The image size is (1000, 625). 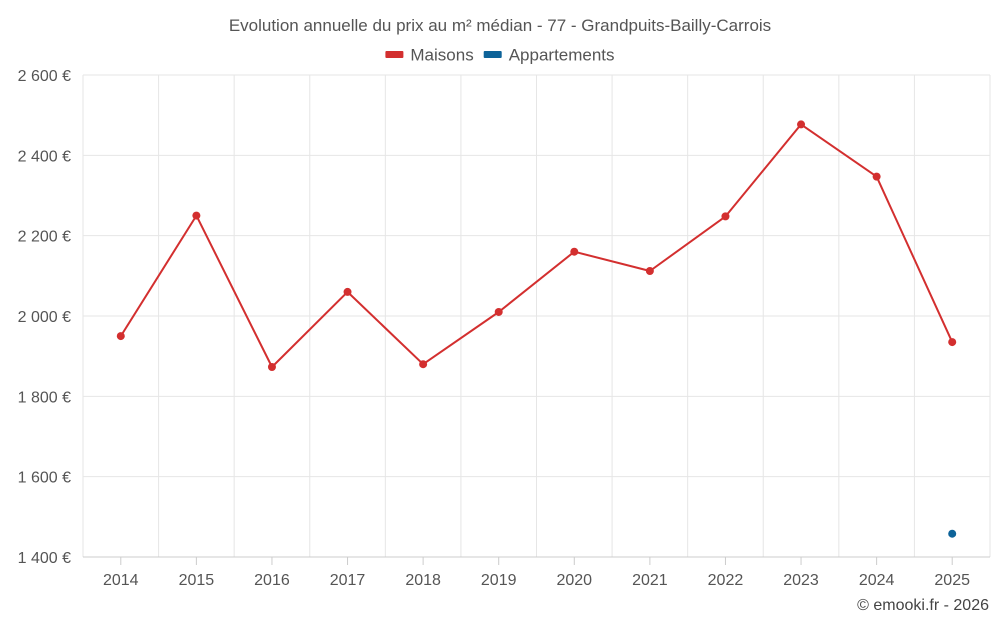 What do you see at coordinates (441, 54) in the screenshot?
I see `legend-label: Maisons` at bounding box center [441, 54].